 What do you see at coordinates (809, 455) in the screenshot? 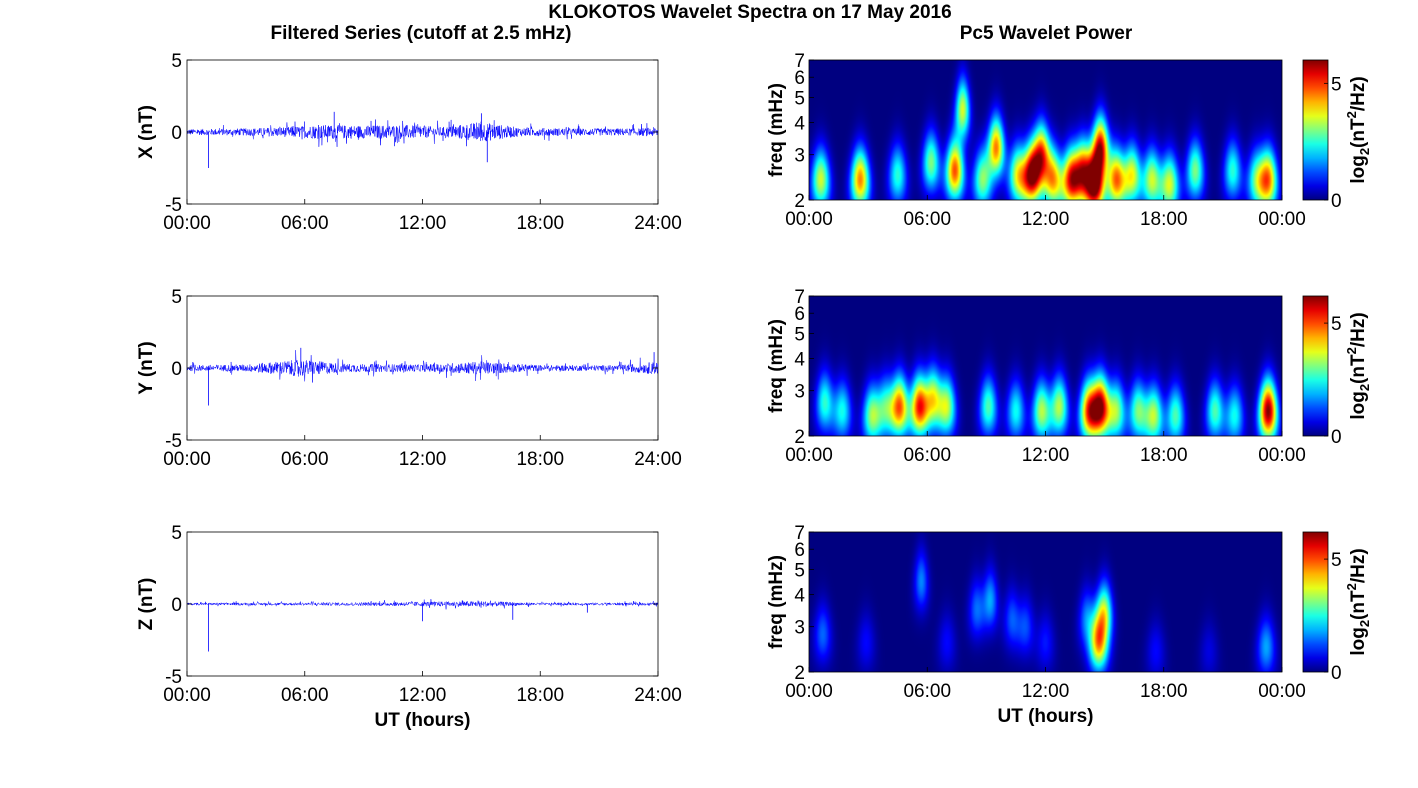
I see `wavelet-xtick-label-y-0: 00:00` at bounding box center [809, 455].